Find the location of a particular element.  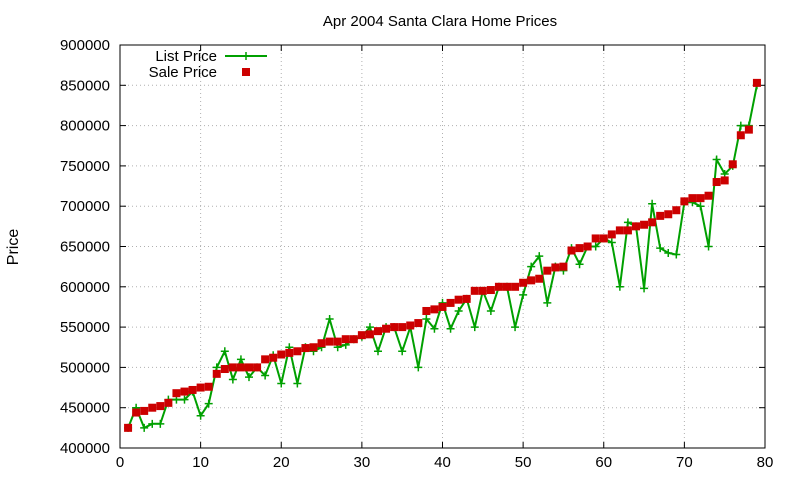

y-tick-label: 850000 is located at coordinates (85, 85).